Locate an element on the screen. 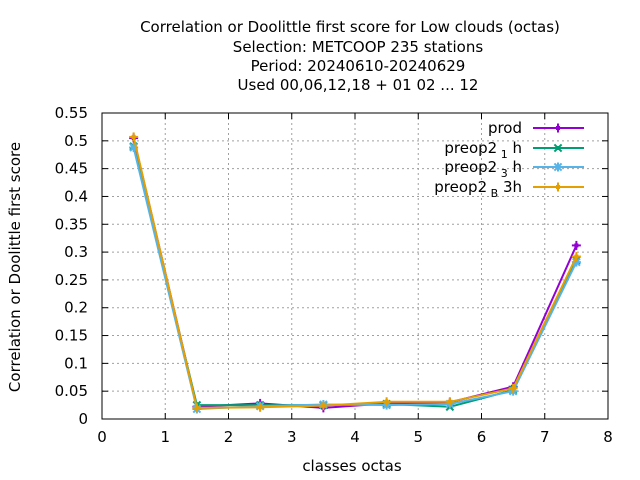 The image size is (640, 480). x-tick-label: 8 is located at coordinates (608, 437).